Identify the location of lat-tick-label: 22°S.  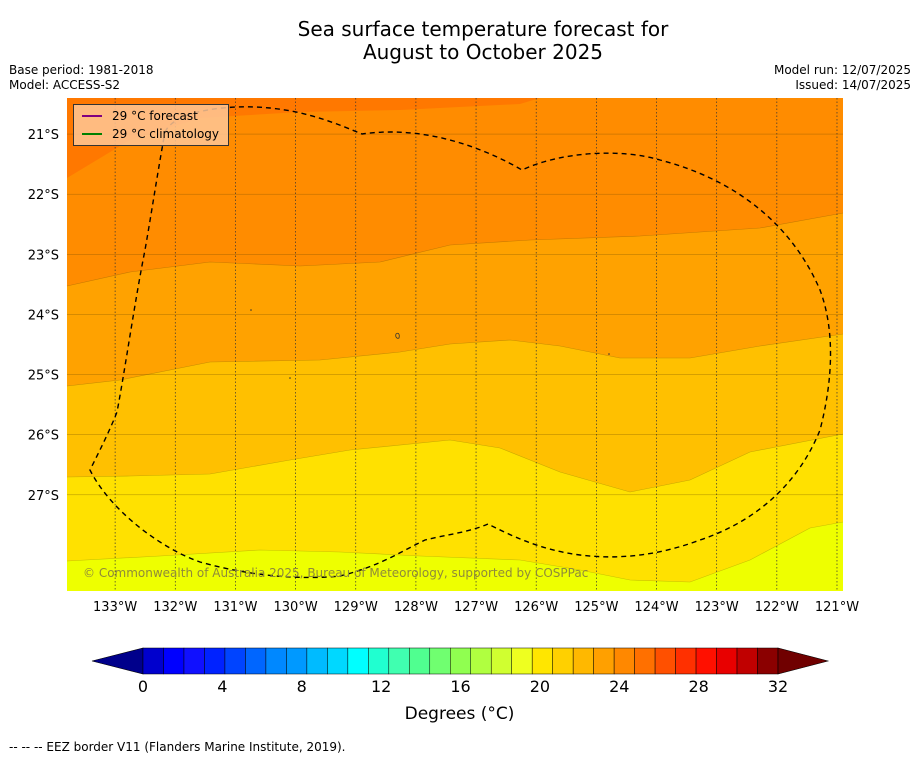
(43, 195).